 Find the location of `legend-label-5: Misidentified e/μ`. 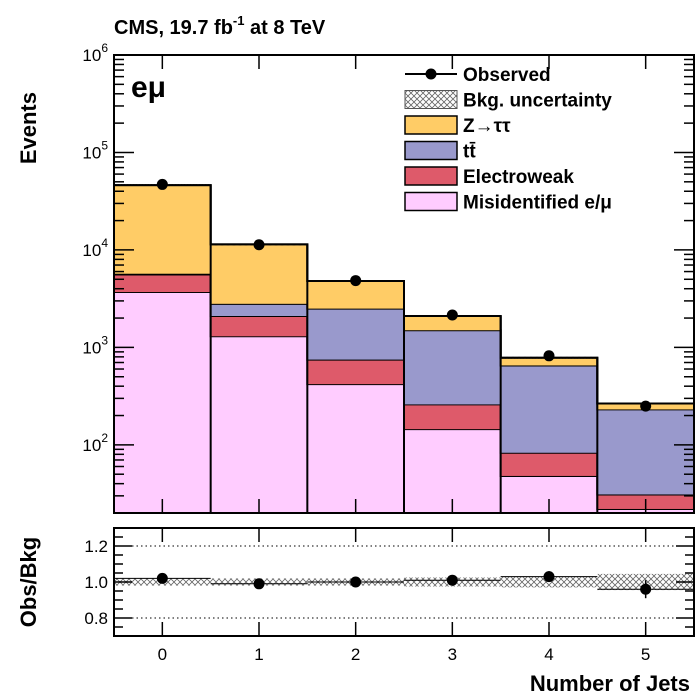

legend-label-5: Misidentified e/μ is located at coordinates (537, 203).